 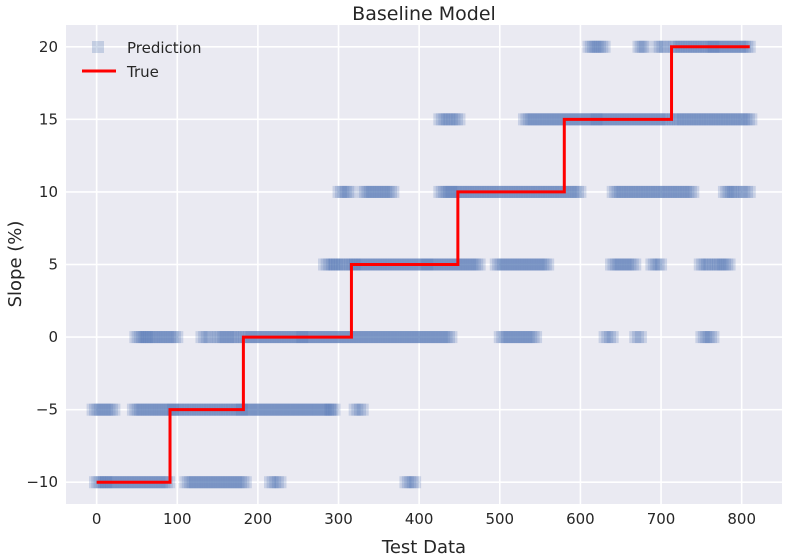 What do you see at coordinates (258, 519) in the screenshot?
I see `x-tick-label: 200` at bounding box center [258, 519].